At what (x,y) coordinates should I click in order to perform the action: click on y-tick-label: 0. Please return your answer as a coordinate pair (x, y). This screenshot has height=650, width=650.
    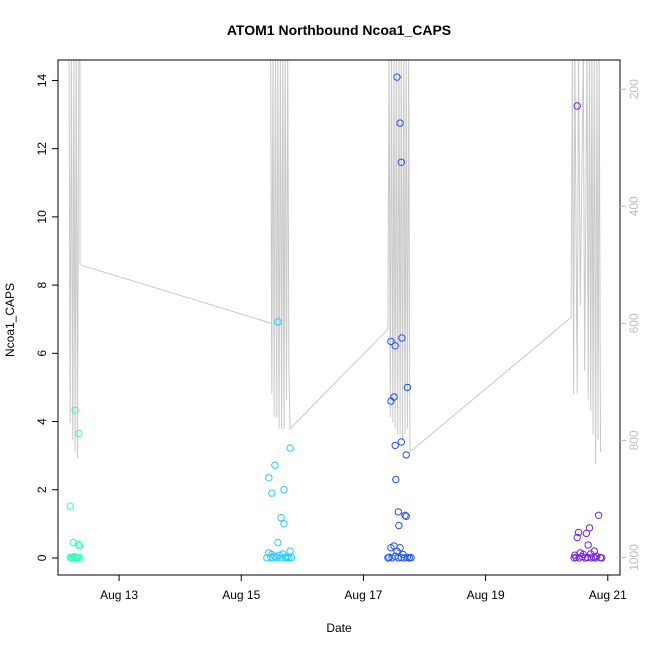
    Looking at the image, I should click on (42, 557).